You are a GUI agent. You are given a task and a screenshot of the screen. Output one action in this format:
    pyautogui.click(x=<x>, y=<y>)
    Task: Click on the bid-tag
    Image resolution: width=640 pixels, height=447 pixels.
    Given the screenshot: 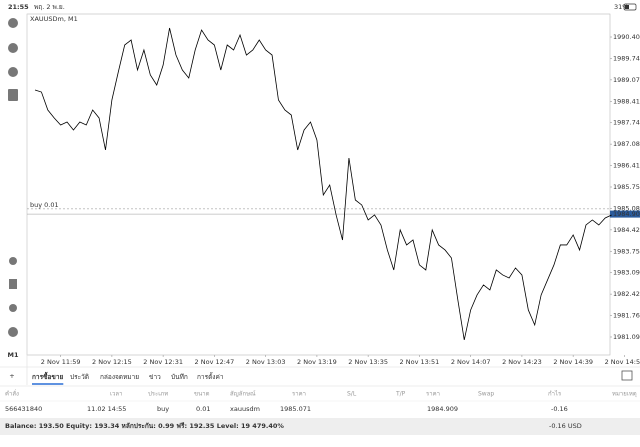 What is the action you would take?
    pyautogui.click(x=625, y=214)
    